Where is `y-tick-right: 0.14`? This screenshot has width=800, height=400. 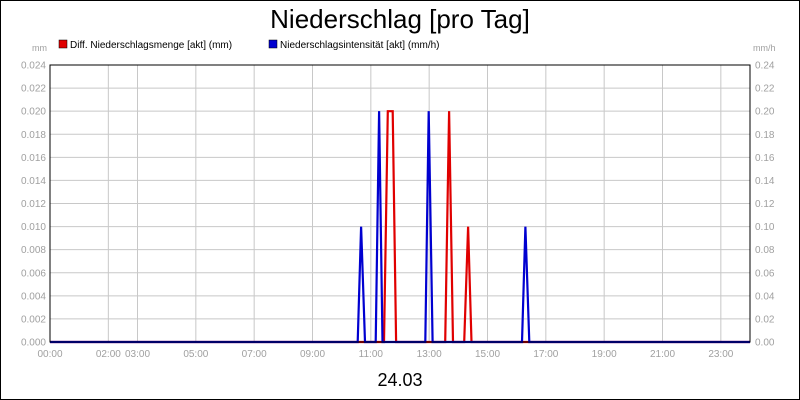
y-tick-right: 0.14 is located at coordinates (765, 181).